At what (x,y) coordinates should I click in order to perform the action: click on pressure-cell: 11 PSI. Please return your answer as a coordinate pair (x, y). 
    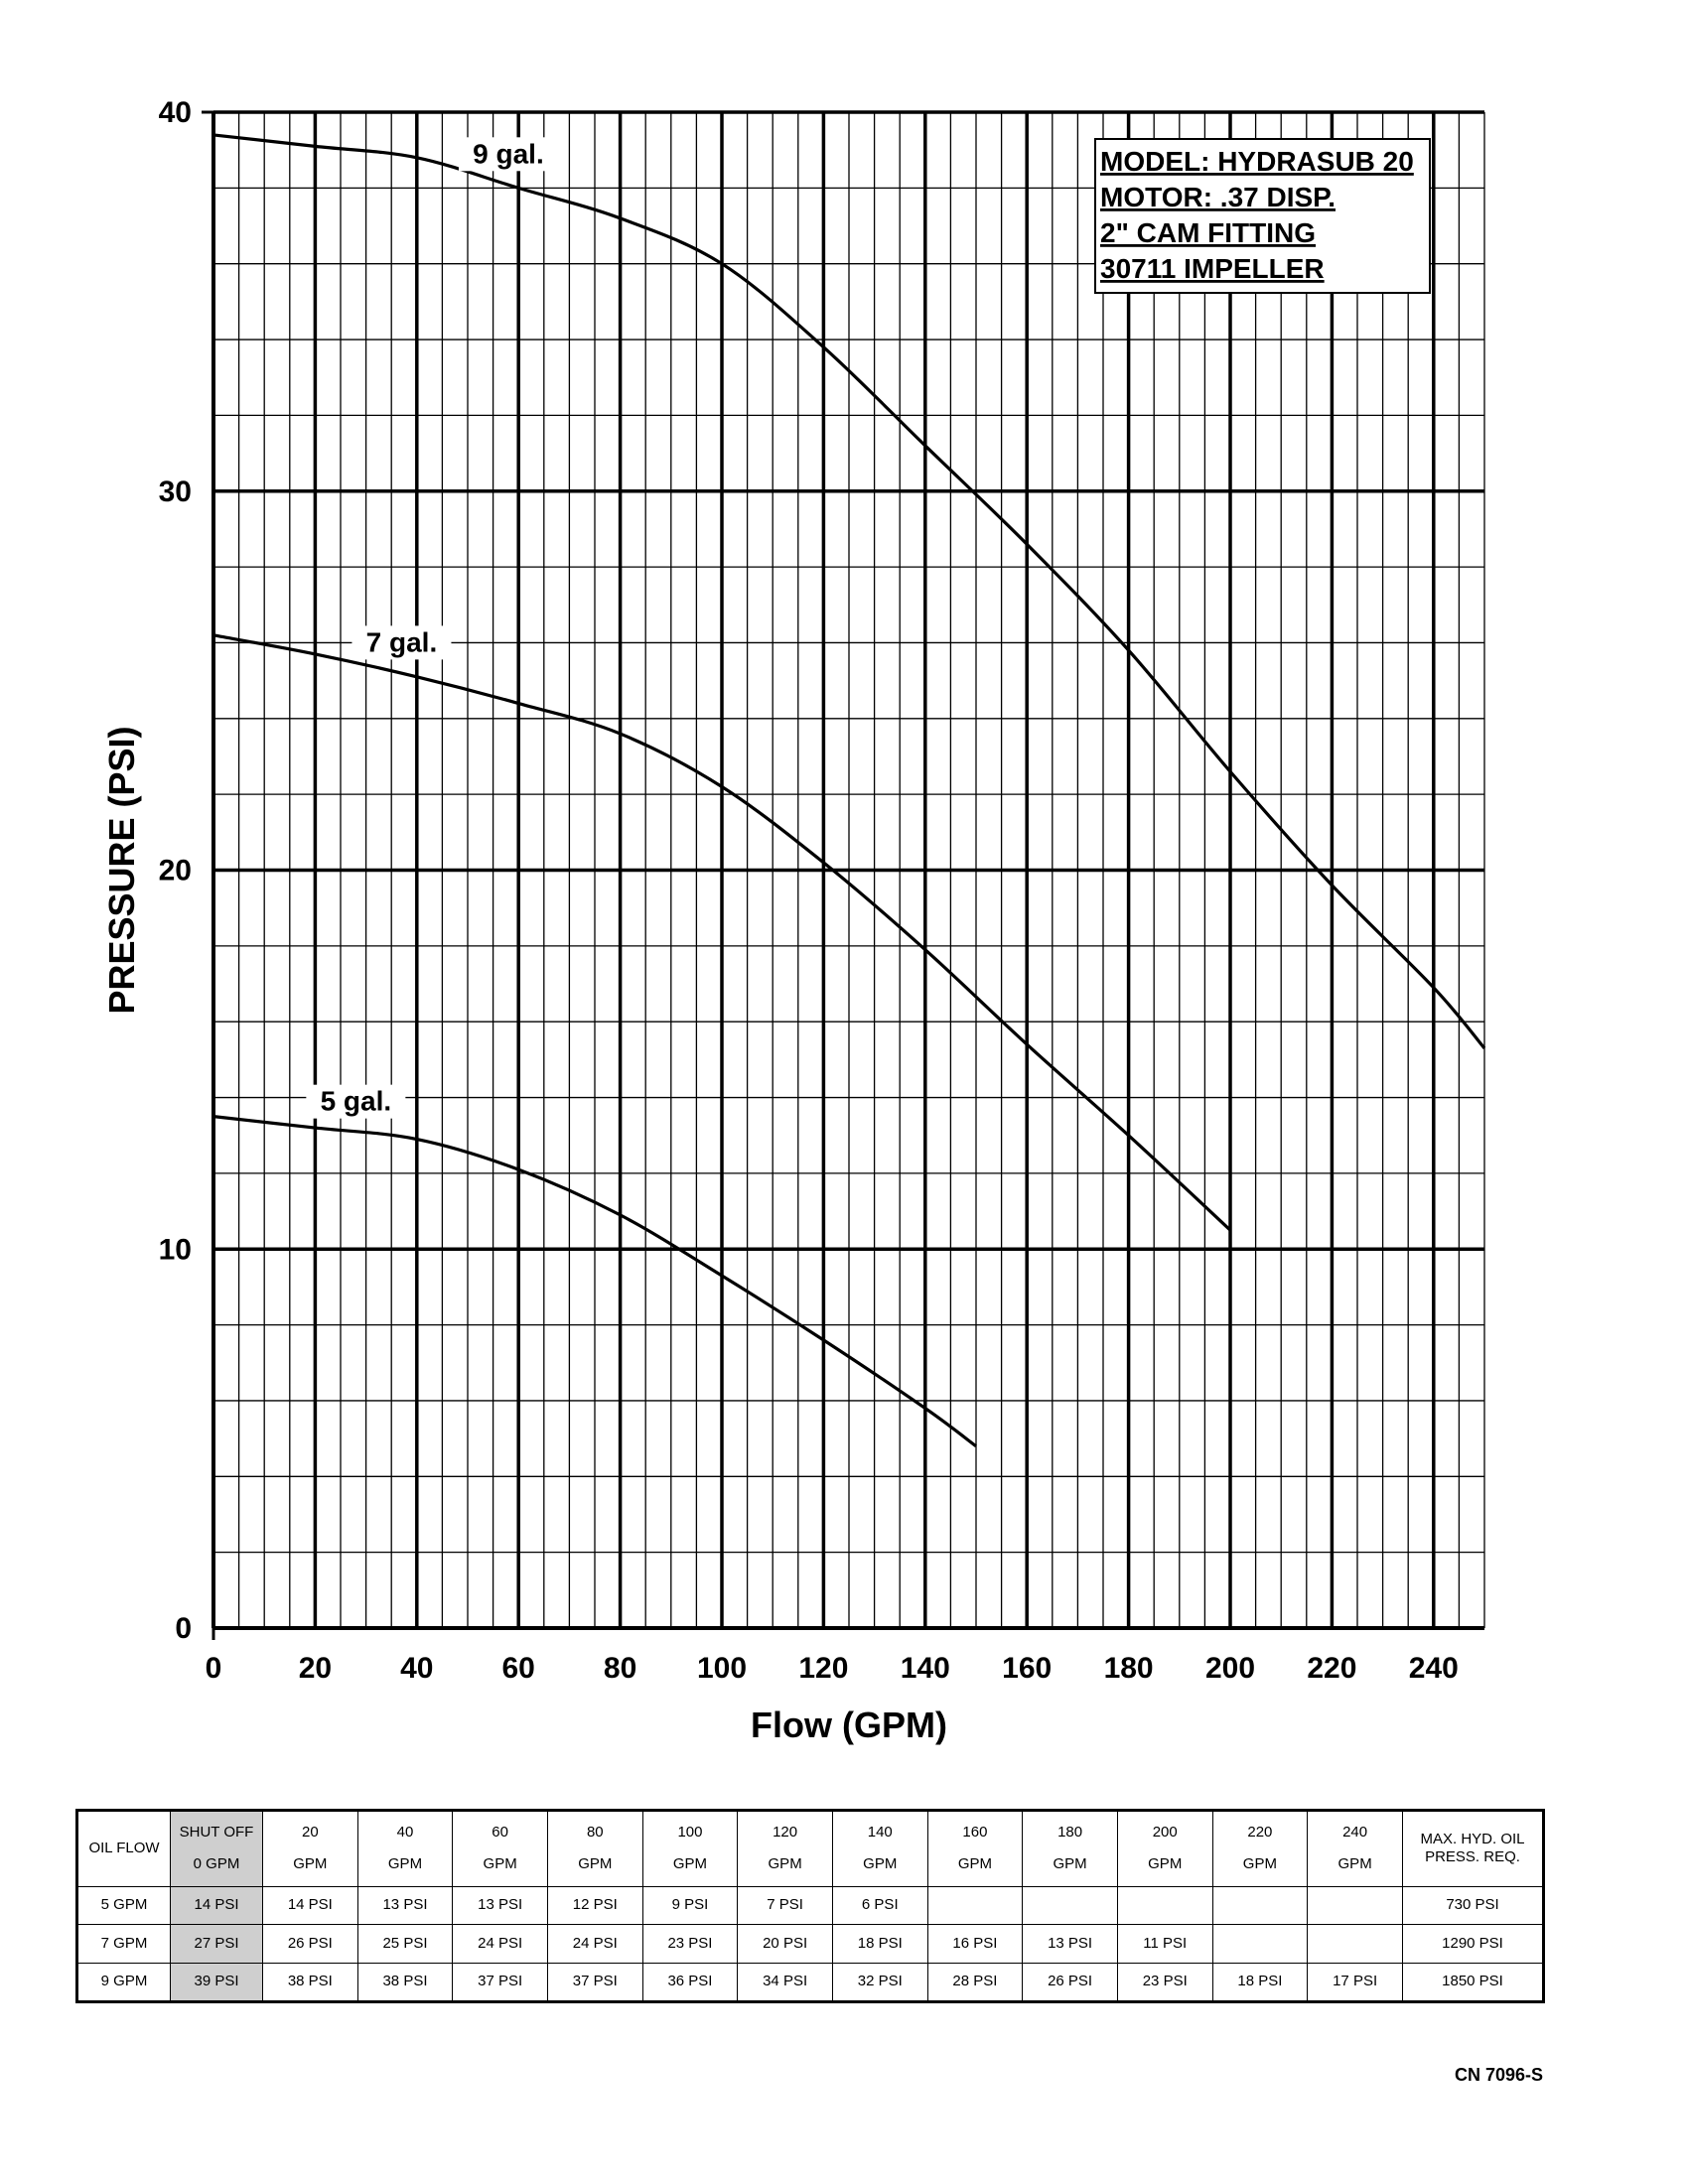
    Looking at the image, I should click on (1164, 1944).